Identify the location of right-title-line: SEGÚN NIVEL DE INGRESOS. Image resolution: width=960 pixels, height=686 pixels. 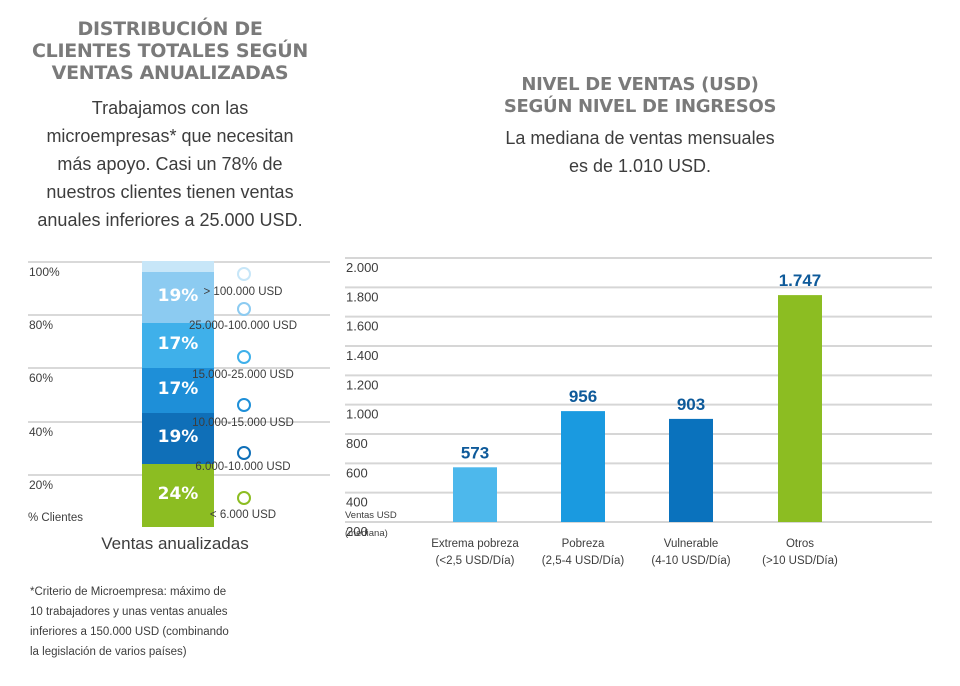
(640, 106).